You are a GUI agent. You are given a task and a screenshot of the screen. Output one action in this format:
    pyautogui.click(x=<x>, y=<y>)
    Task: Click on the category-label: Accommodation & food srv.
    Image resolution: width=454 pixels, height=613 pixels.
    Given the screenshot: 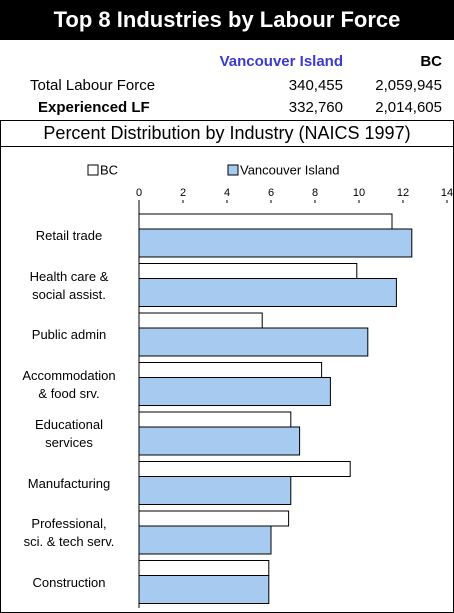 What is the action you would take?
    pyautogui.click(x=69, y=384)
    